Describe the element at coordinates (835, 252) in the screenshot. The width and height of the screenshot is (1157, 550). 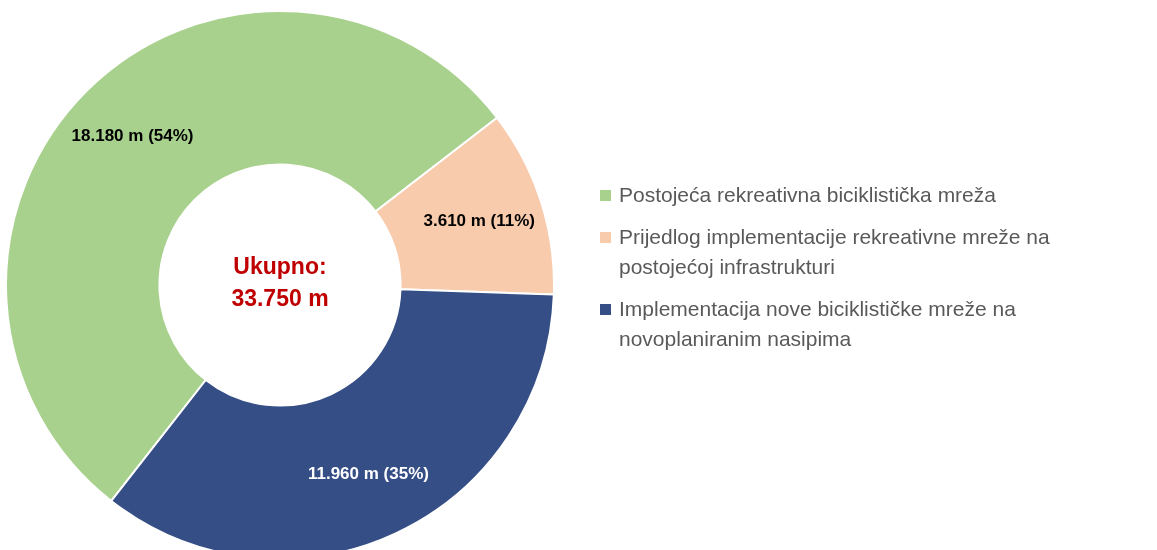
I see `legend-label: Prijedlog implementacije rekreativne mreže na postojećoj infrastrukturi` at that location.